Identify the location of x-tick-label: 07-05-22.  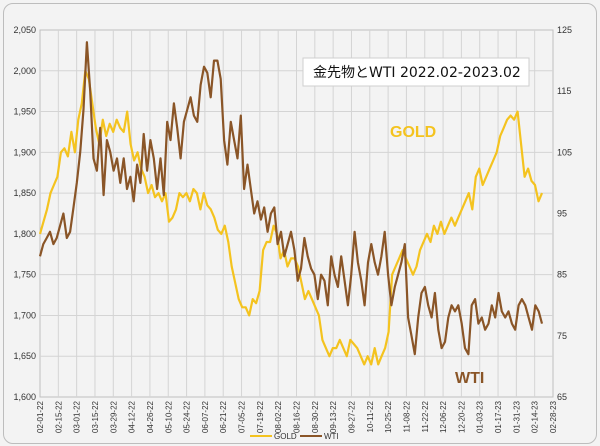
(242, 416).